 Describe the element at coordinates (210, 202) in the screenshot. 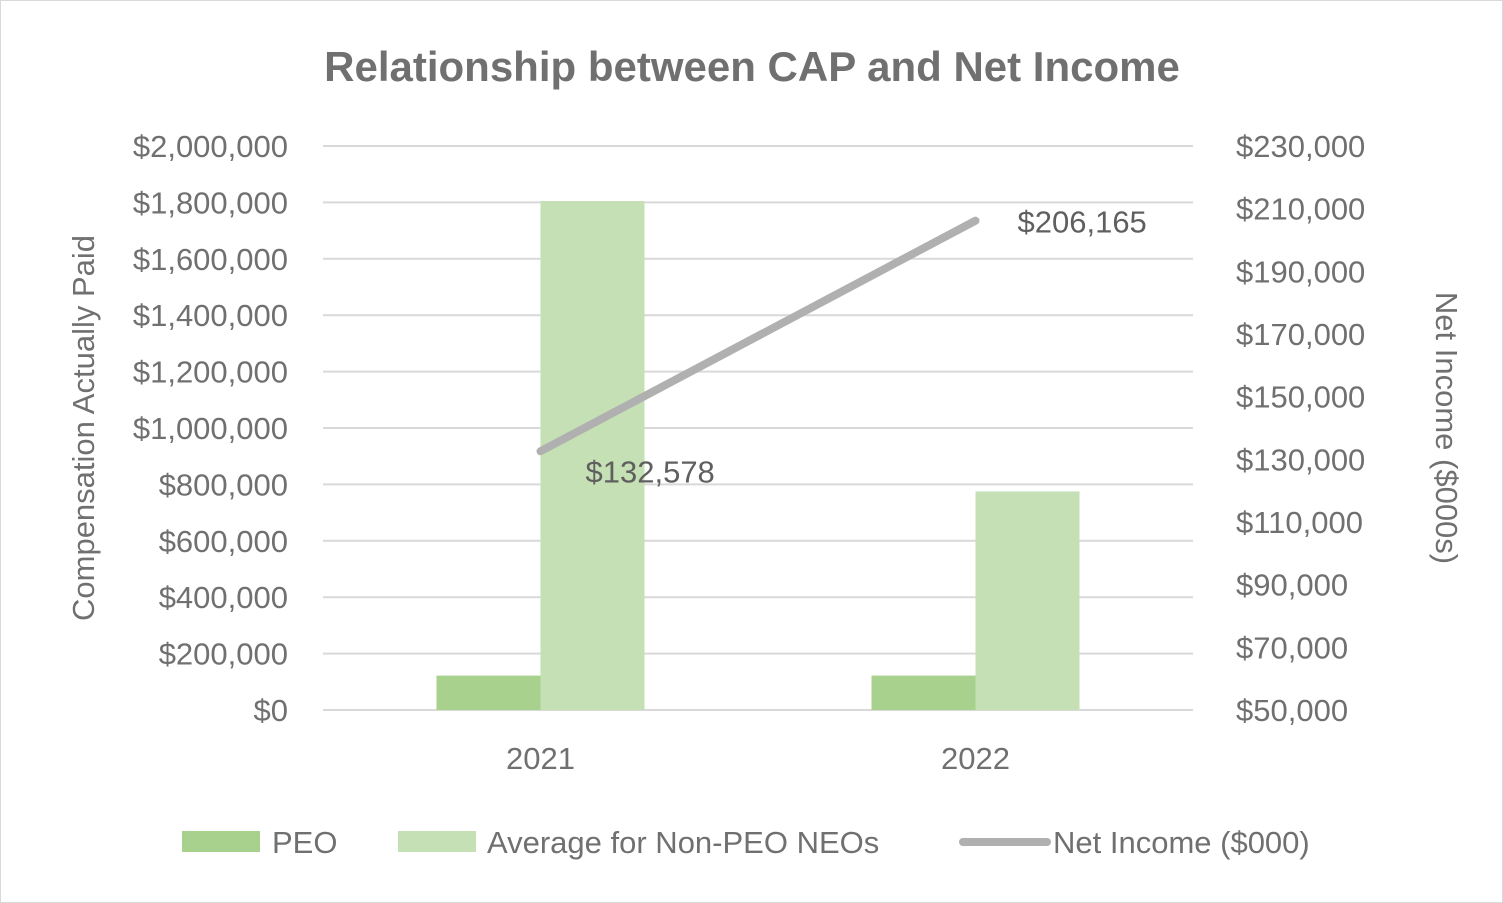

I see `left-tick-label: $1,800,000` at that location.